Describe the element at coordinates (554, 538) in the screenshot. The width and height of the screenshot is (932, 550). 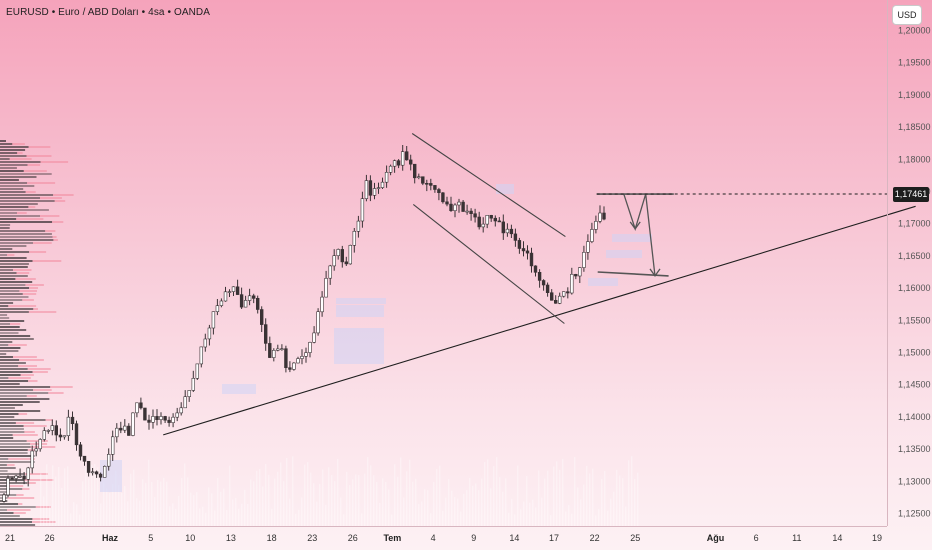
I see `time-tick-label: 17` at that location.